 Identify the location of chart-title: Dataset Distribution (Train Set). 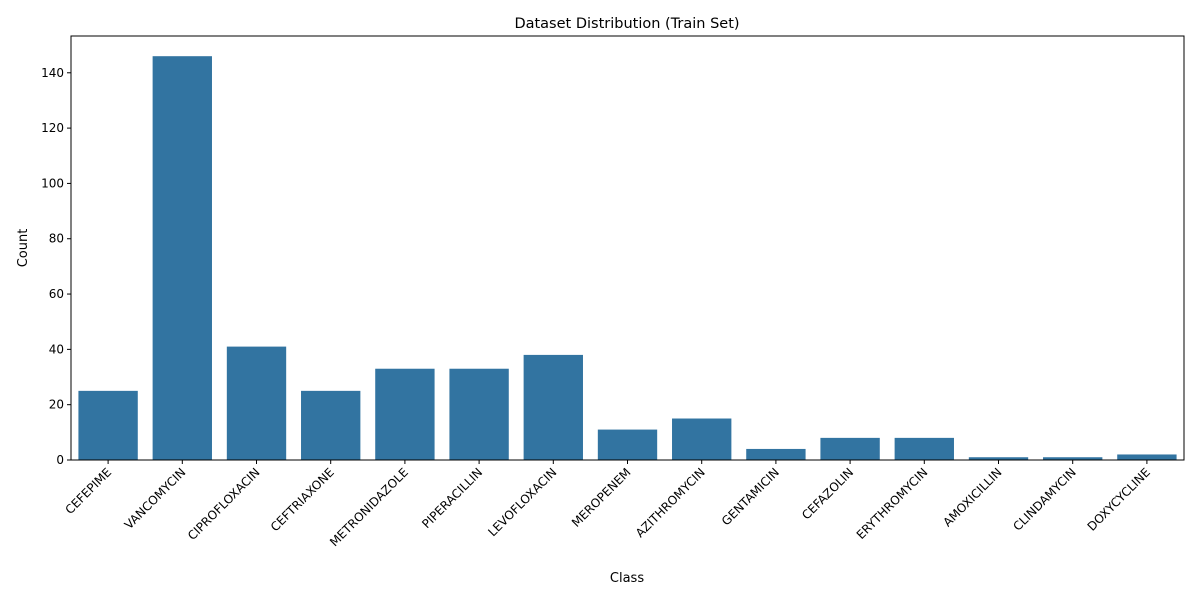
(626, 24).